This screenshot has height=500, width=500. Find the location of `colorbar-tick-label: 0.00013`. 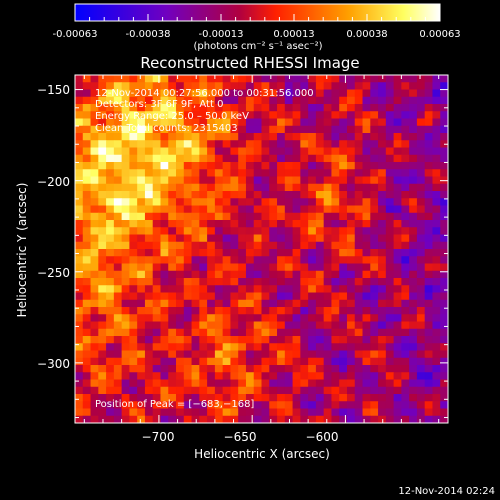

colorbar-tick-label: 0.00013 is located at coordinates (293, 34).